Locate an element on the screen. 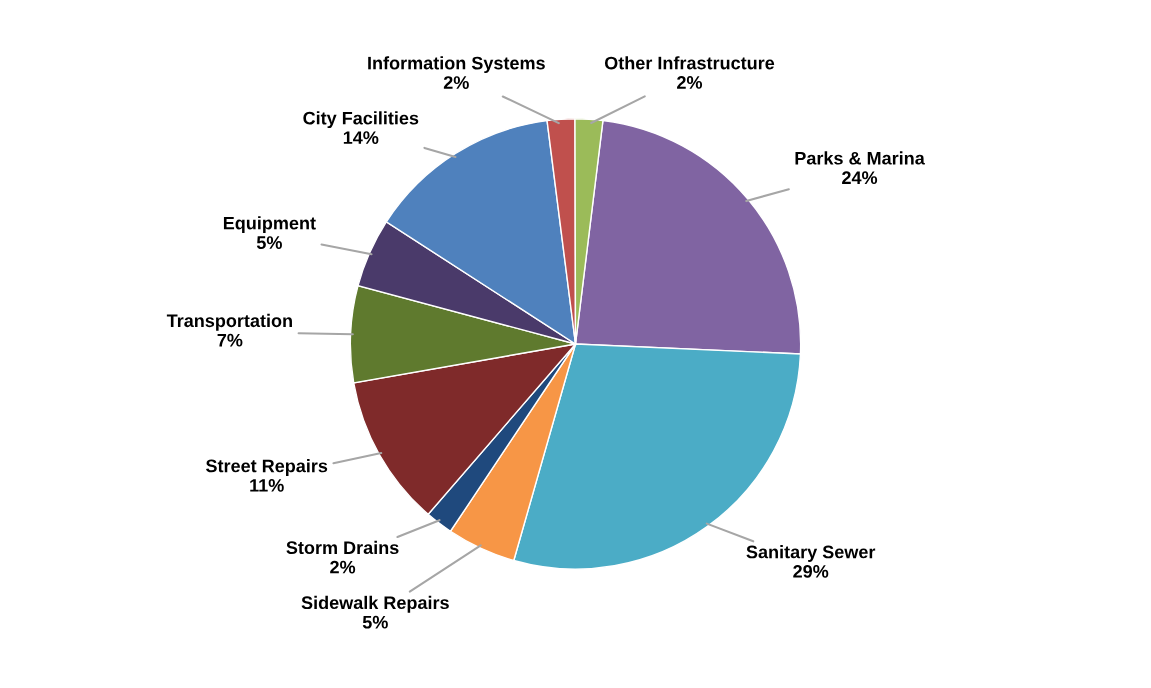 The image size is (1151, 688). slice-label: Other Infrastructure is located at coordinates (689, 63).